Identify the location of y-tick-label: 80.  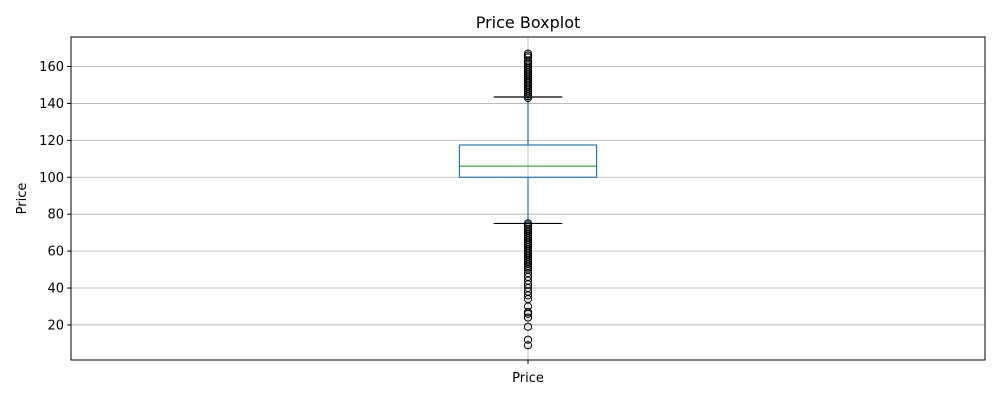
(55, 215).